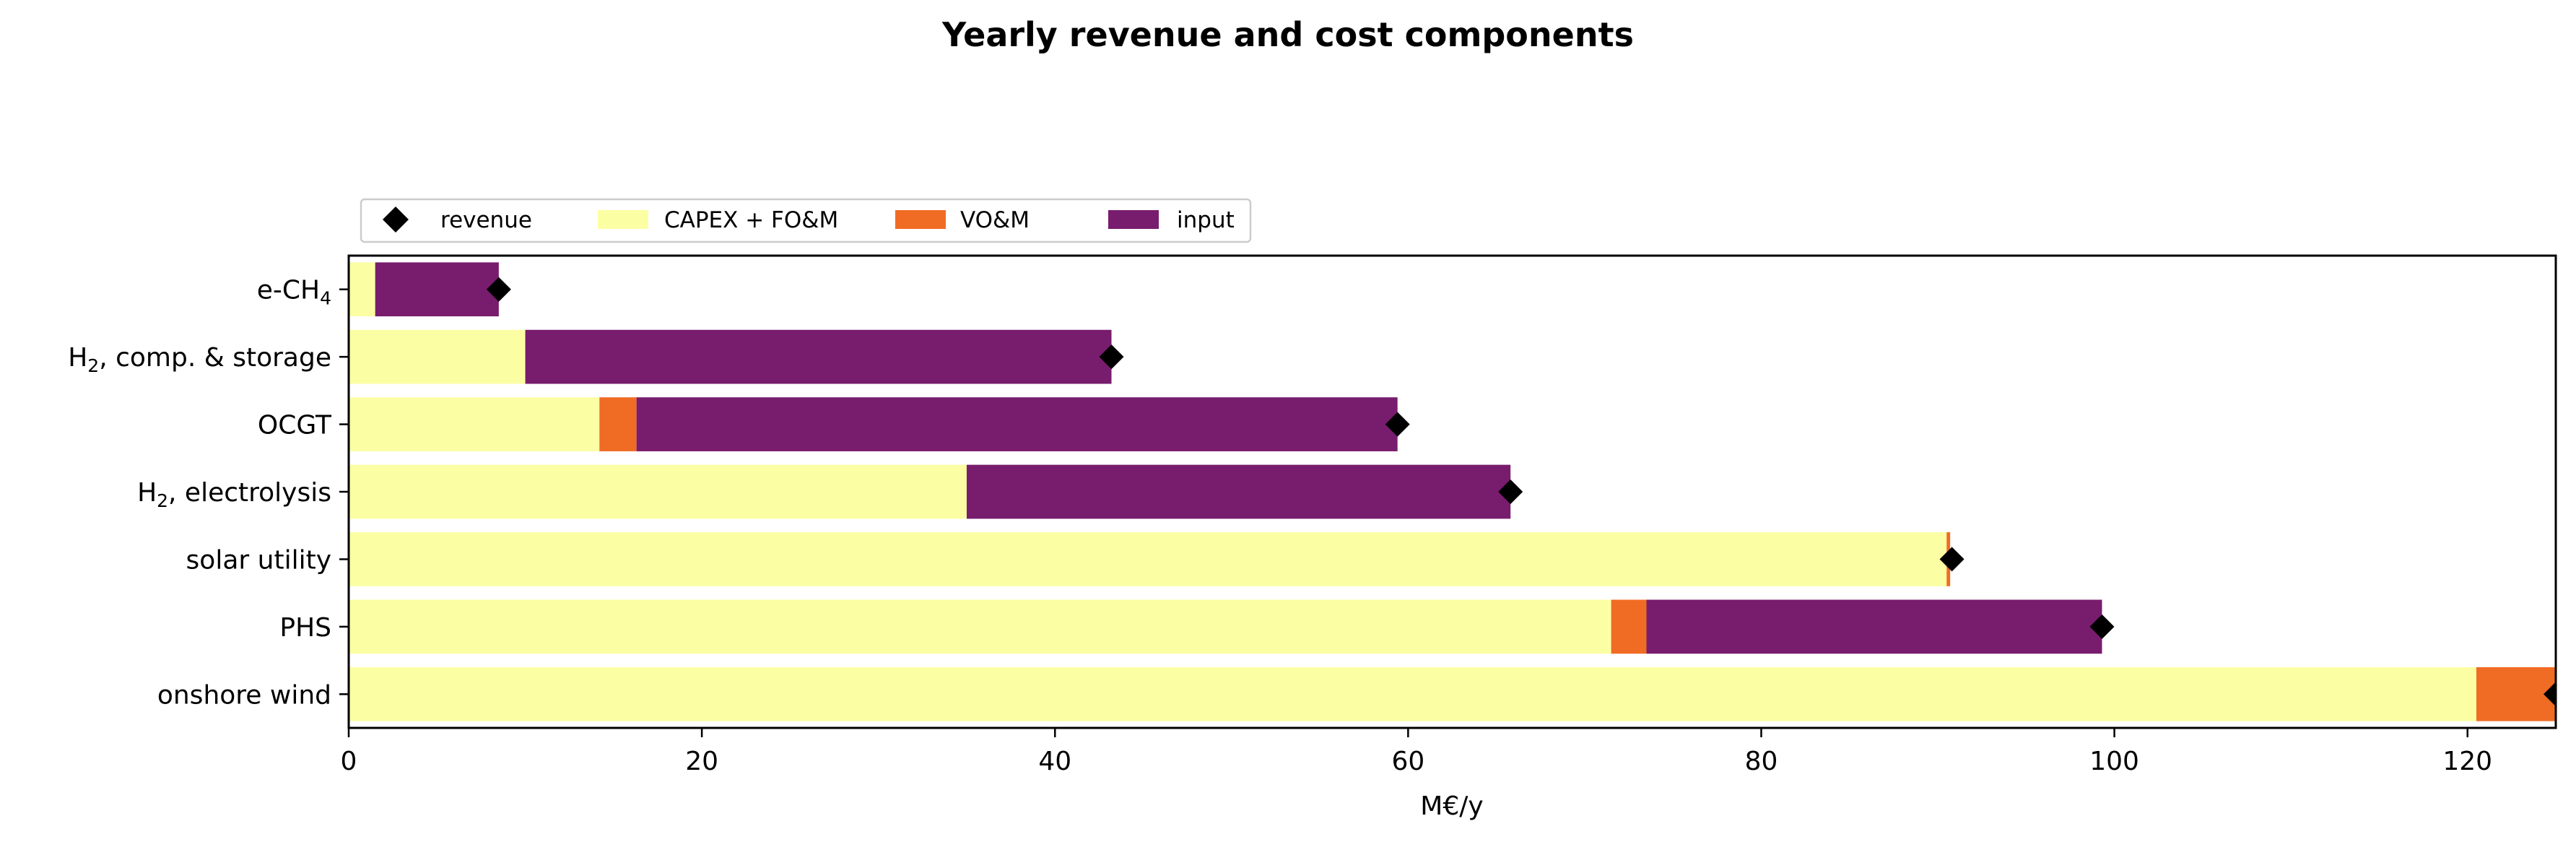 The height and width of the screenshot is (842, 2576). I want to click on category-label-3: H2, electrolysis, so click(234, 495).